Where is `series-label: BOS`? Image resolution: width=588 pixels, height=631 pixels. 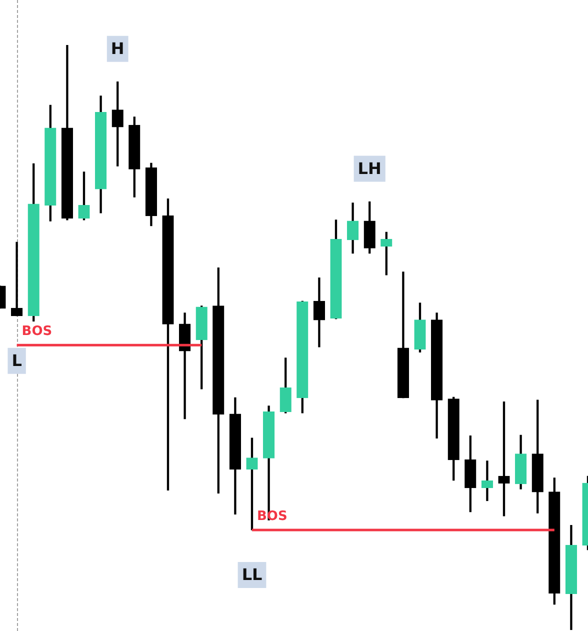 series-label: BOS is located at coordinates (37, 331).